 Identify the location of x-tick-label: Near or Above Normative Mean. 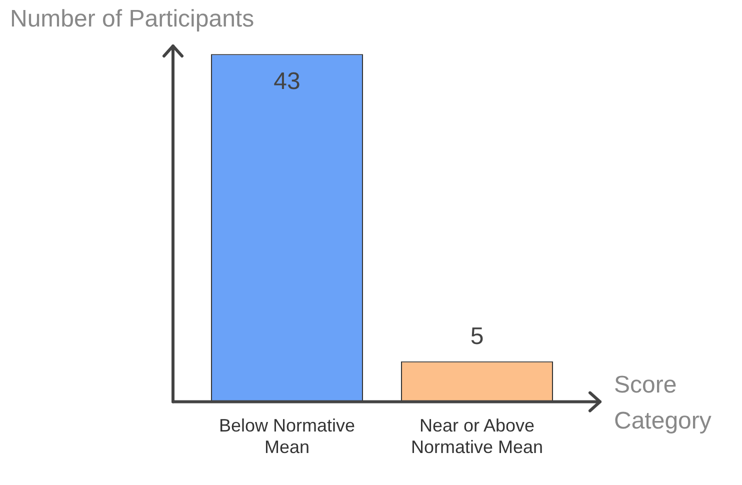
(477, 437).